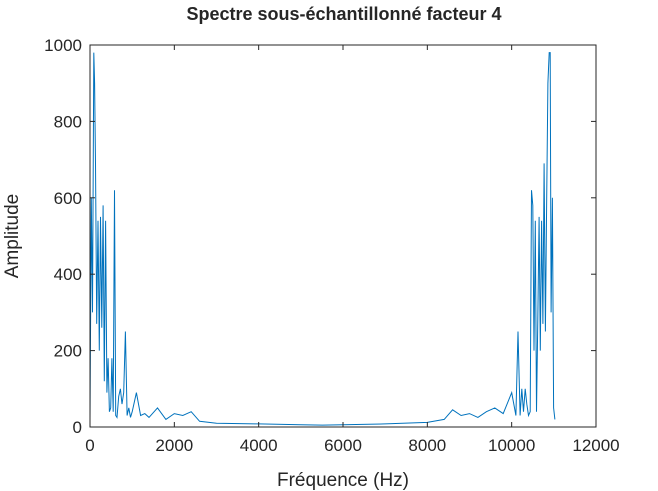 The image size is (658, 491). Describe the element at coordinates (68, 351) in the screenshot. I see `y-tick-label-1: 200` at that location.